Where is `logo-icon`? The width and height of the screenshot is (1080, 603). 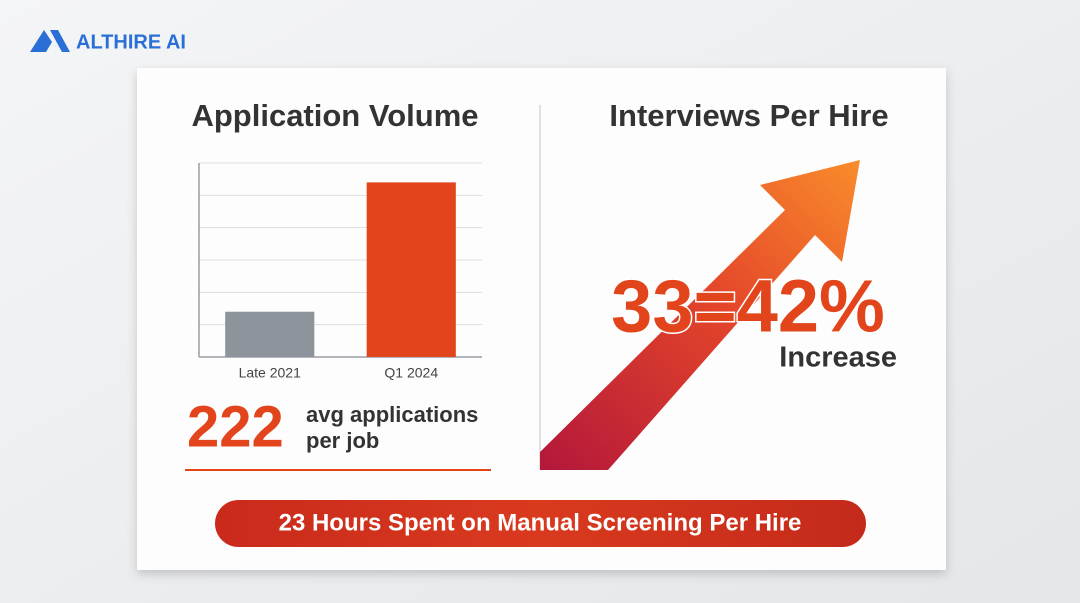
logo-icon is located at coordinates (50, 41).